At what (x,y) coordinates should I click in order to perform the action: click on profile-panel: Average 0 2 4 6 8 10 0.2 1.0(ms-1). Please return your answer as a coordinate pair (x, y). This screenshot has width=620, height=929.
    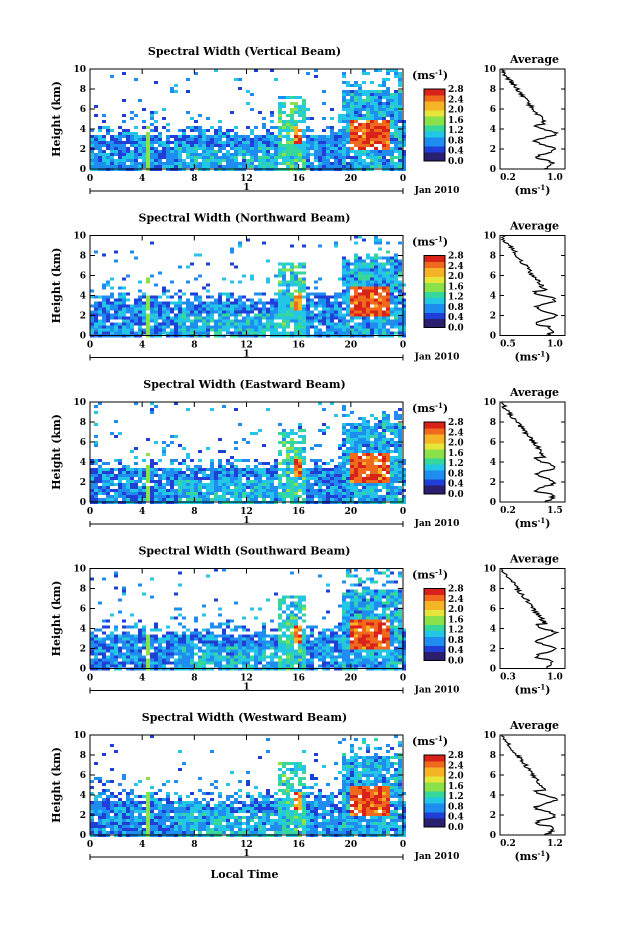
    Looking at the image, I should click on (524, 125).